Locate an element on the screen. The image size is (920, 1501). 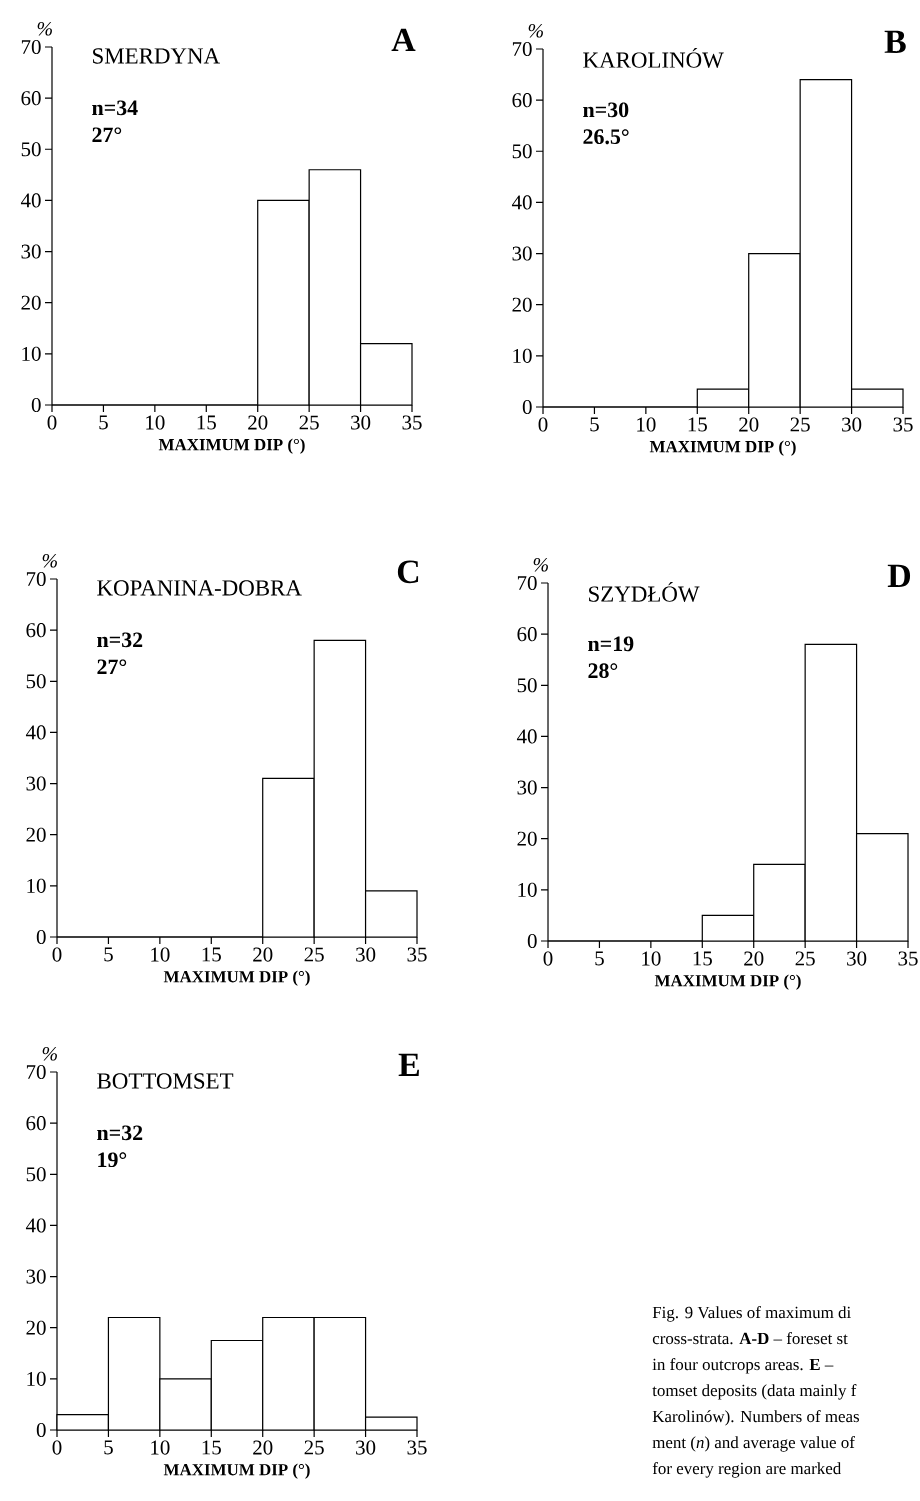
text: cross-strata. A-D – foreset st is located at coordinates (750, 1338).